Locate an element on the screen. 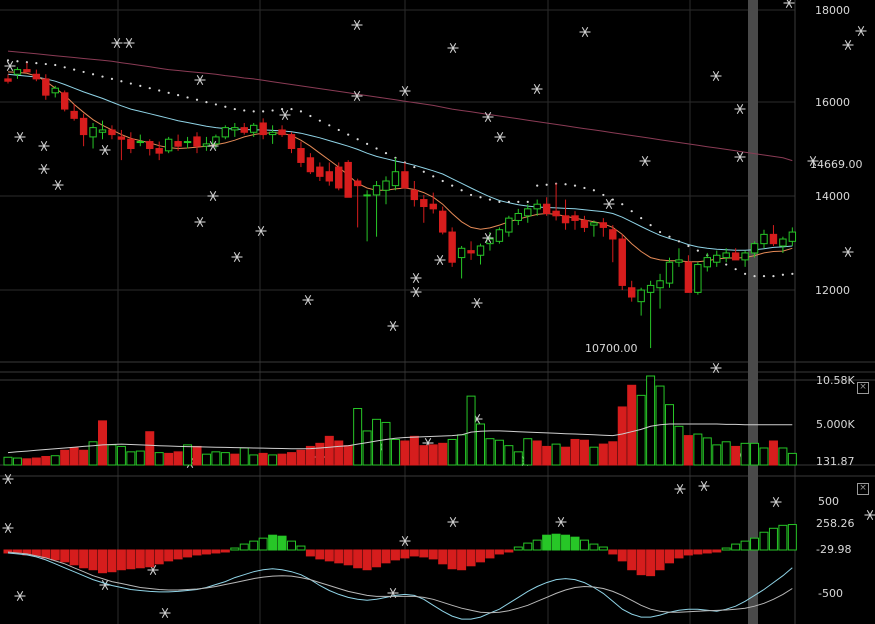  price-tick-label: 14000 is located at coordinates (832, 196).